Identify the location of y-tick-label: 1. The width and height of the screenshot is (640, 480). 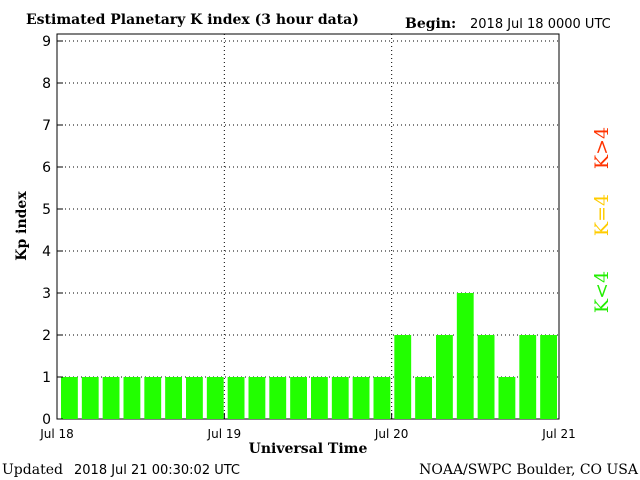
(46, 378).